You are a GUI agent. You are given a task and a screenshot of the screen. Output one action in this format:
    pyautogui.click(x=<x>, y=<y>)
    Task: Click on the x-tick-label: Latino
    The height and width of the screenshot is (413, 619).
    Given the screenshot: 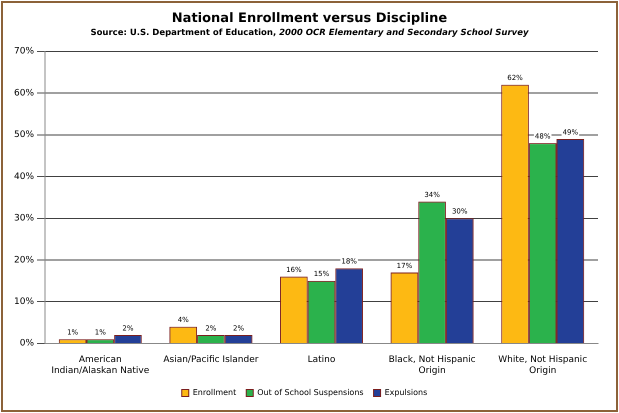 What is the action you would take?
    pyautogui.click(x=322, y=360)
    